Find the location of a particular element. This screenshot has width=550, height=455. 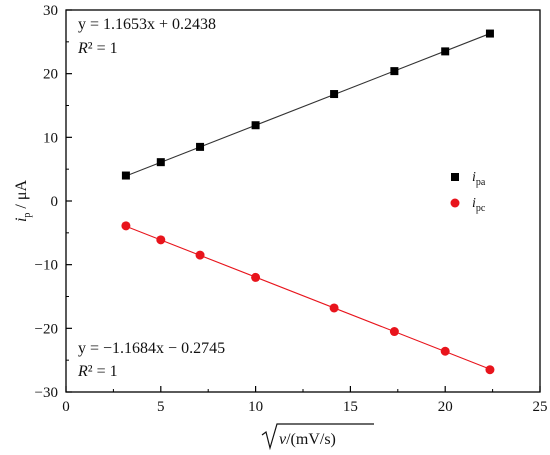

y-tick-label: 20 is located at coordinates (50, 75).